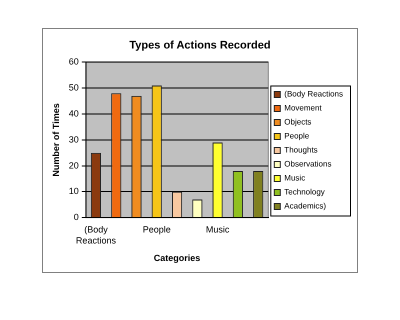 This screenshot has height=320, width=400. I want to click on chart-title: Types of Actions Recorded, so click(200, 46).